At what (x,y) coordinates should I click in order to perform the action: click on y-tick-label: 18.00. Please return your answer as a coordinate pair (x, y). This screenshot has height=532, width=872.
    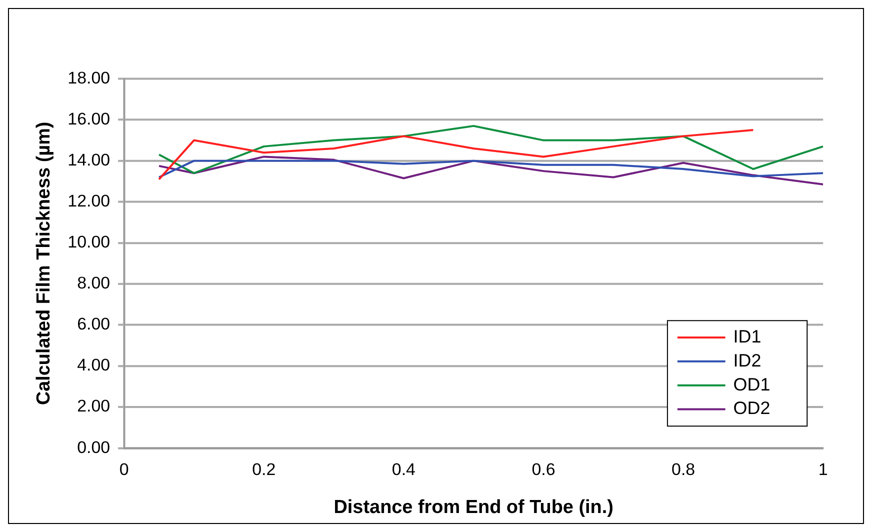
    Looking at the image, I should click on (89, 78).